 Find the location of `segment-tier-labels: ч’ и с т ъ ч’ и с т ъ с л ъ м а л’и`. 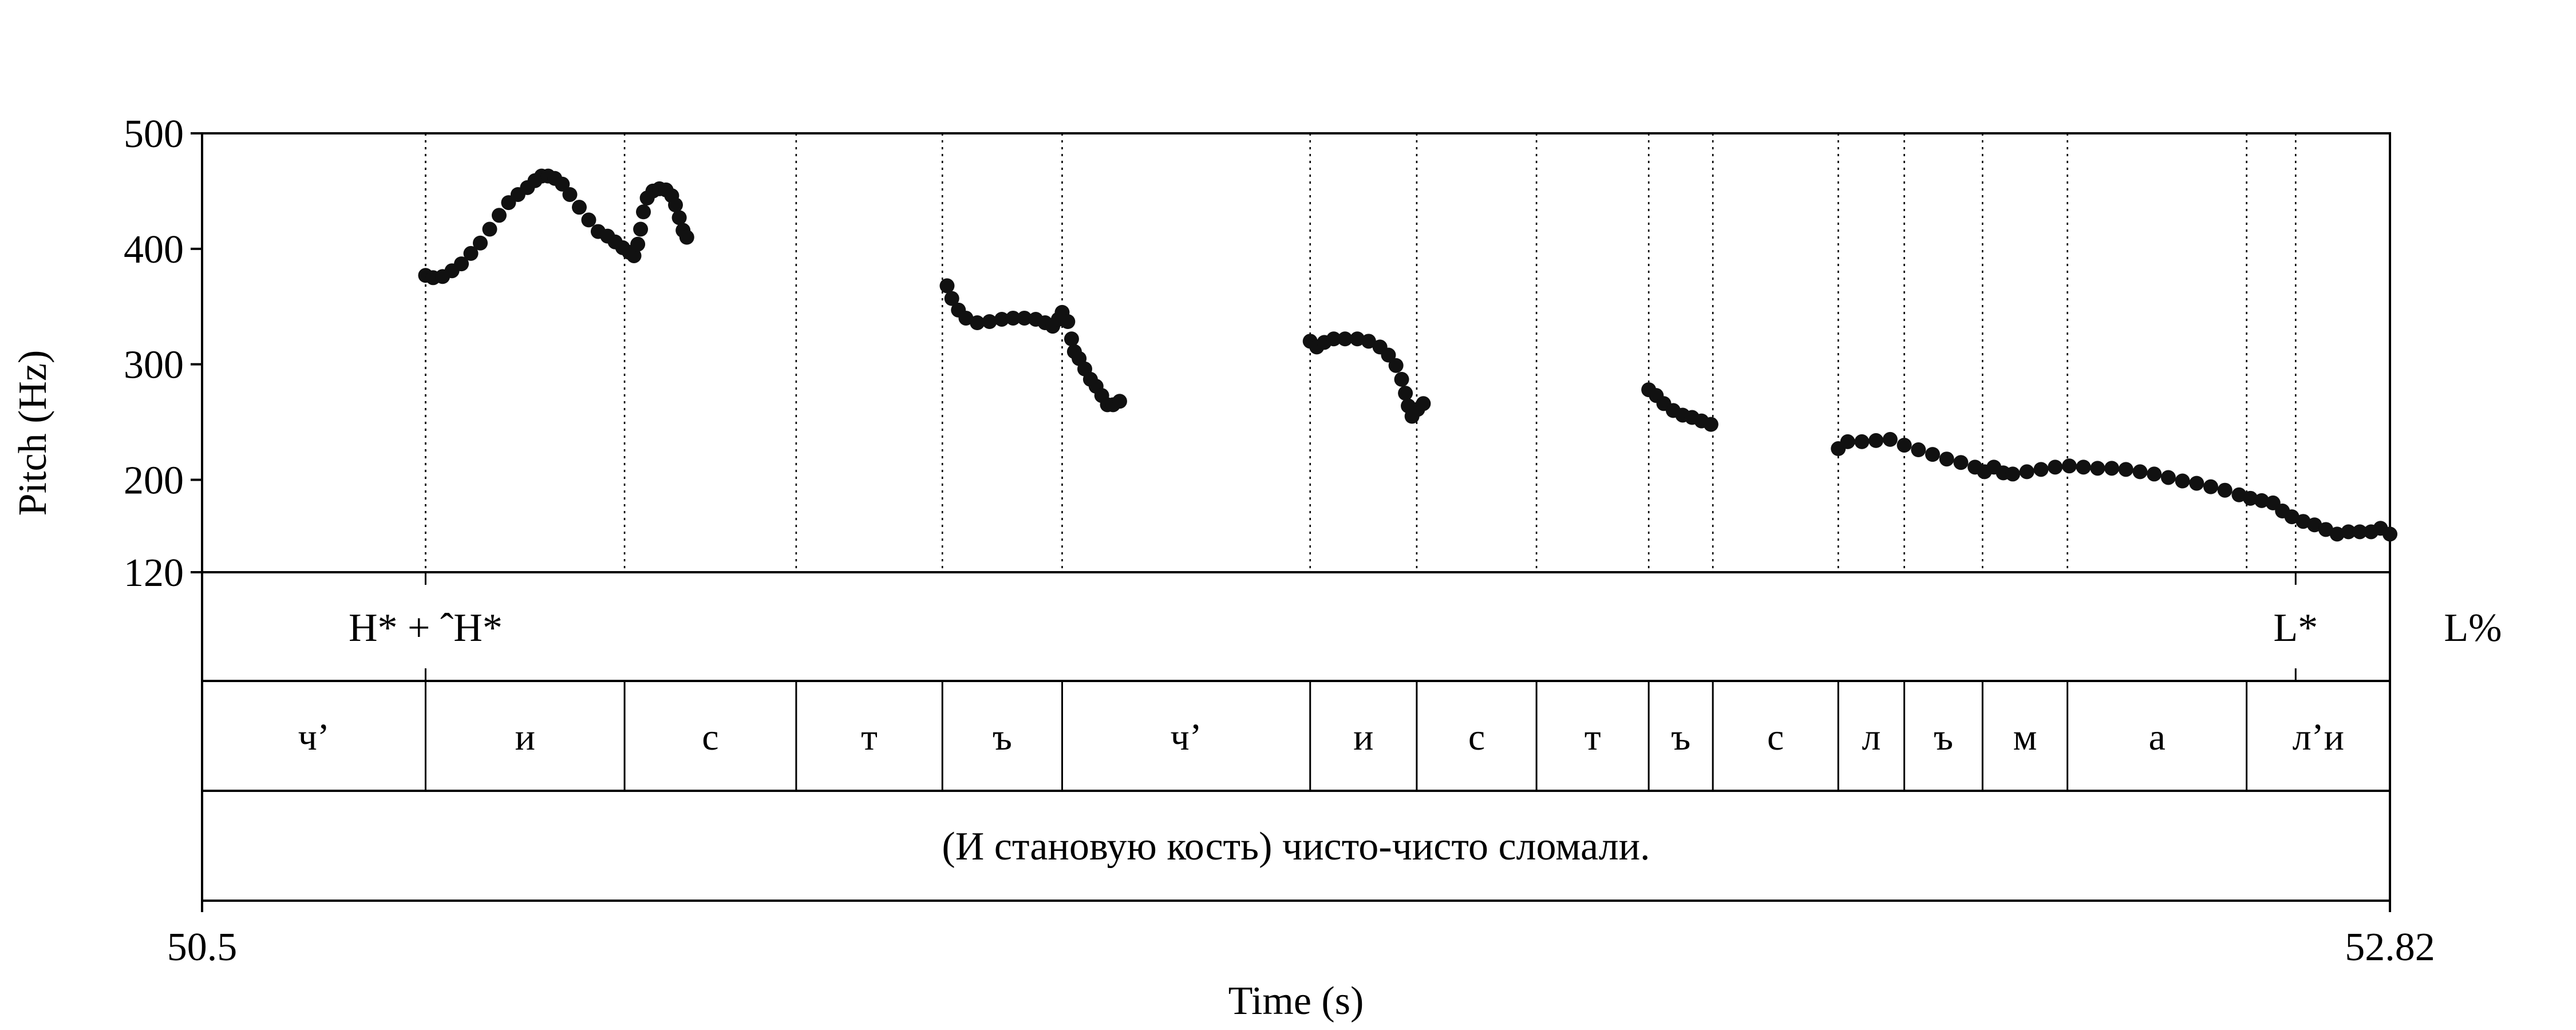

segment-tier-labels: ч’ и с т ъ ч’ и с т ъ с л ъ м а л’и is located at coordinates (1321, 737).